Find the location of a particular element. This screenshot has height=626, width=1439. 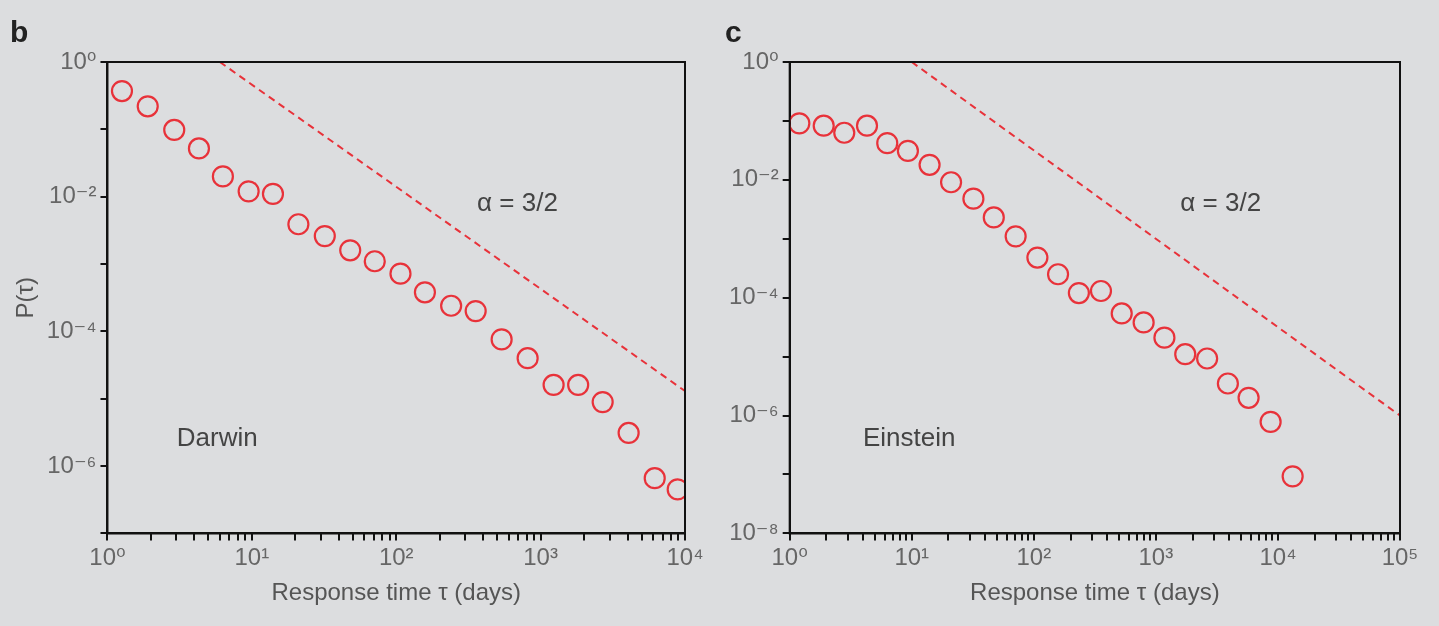

chart-title: c is located at coordinates (733, 32).